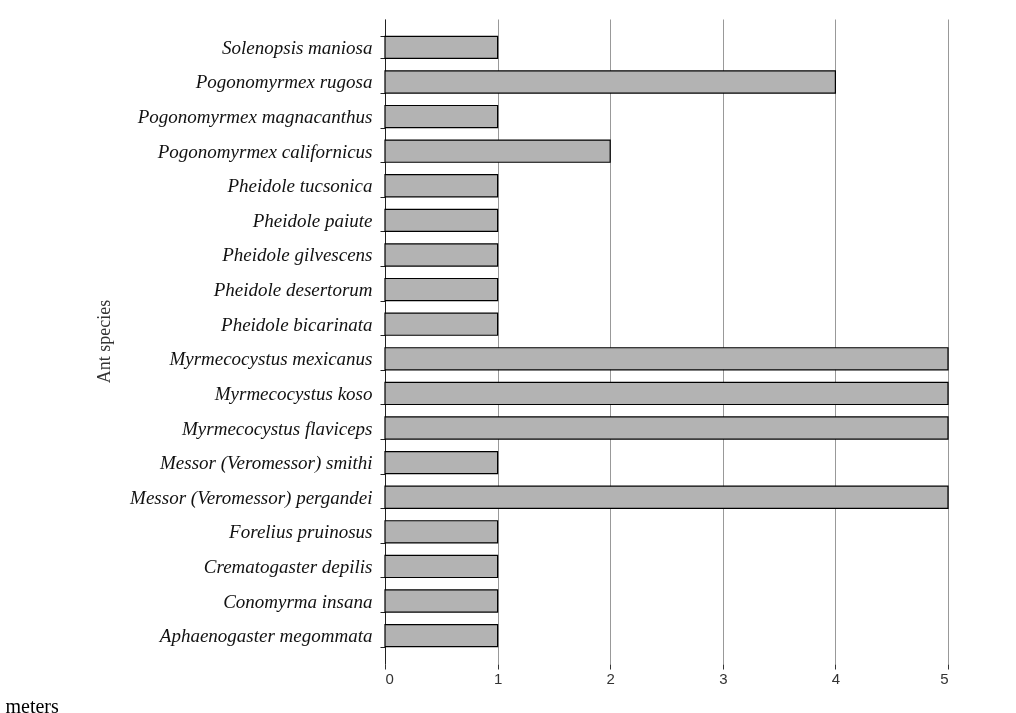 The height and width of the screenshot is (713, 1016). Describe the element at coordinates (312, 220) in the screenshot. I see `y-tick-label: Pheidole paiute` at that location.